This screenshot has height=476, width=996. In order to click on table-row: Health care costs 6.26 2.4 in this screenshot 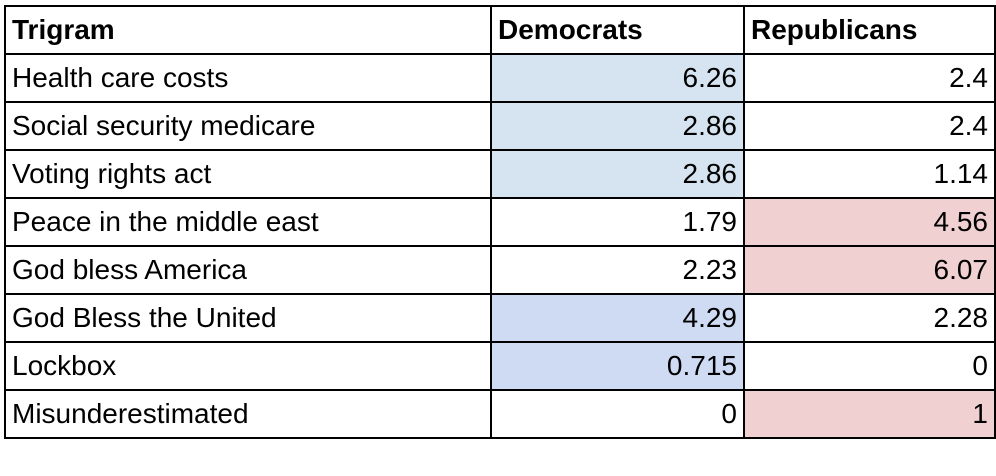, I will do `click(500, 78)`.